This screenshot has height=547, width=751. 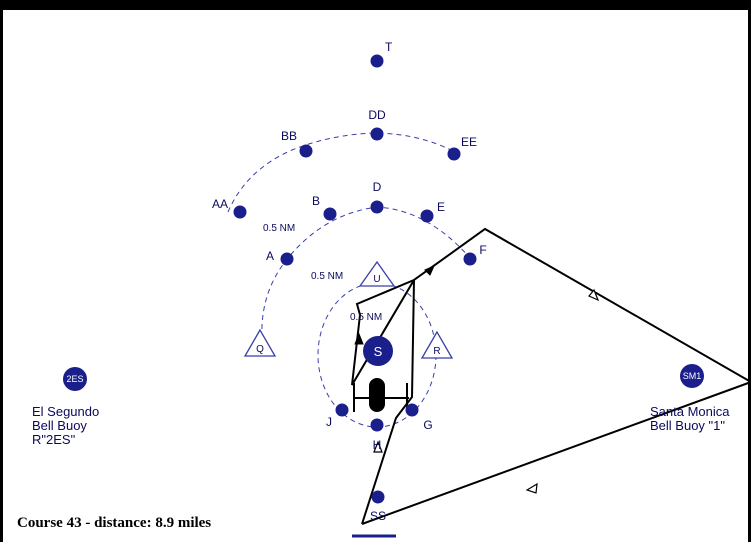 I want to click on mark-t-label: T, so click(x=389, y=47).